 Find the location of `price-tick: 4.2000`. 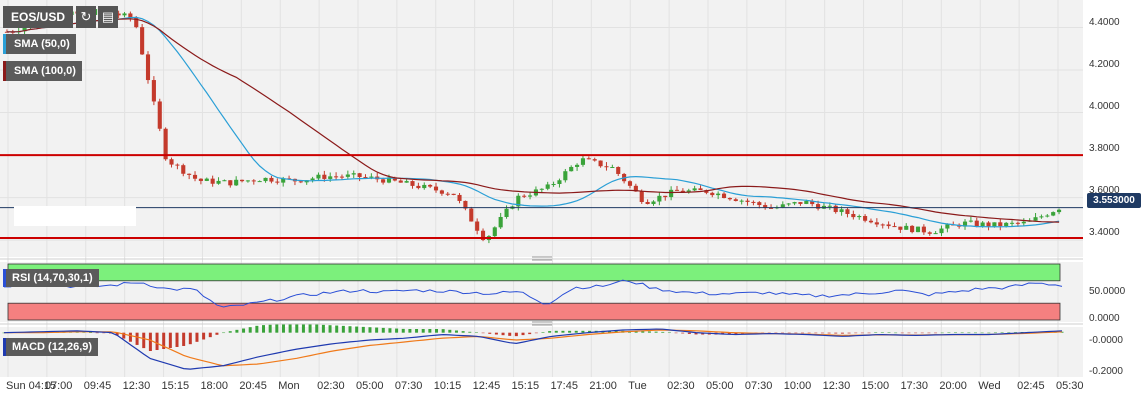

price-tick: 4.2000 is located at coordinates (1104, 64).